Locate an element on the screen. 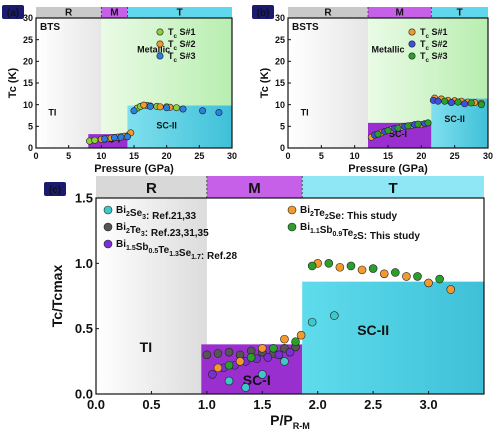 The image size is (500, 441). legend-label-s3: Bi1.5Sb0.5Te1.3Se1.7: Ref.28 is located at coordinates (176, 250).